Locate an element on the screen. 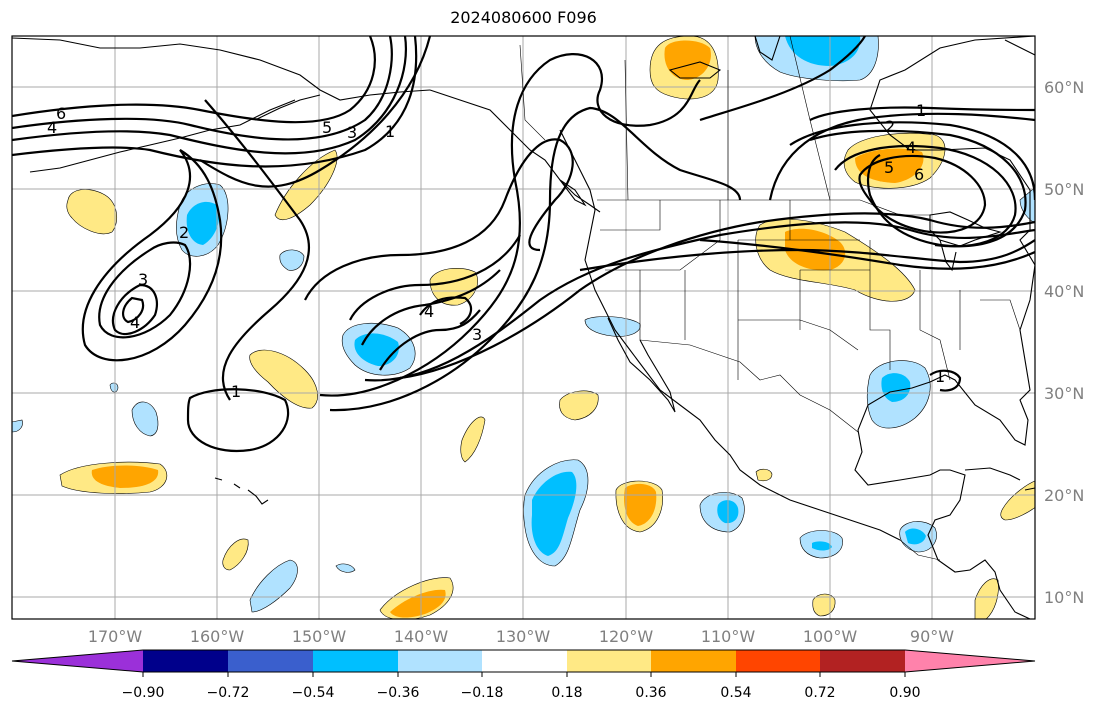 This screenshot has height=712, width=1105. coast-alaska-panhandle is located at coordinates (515, 151).